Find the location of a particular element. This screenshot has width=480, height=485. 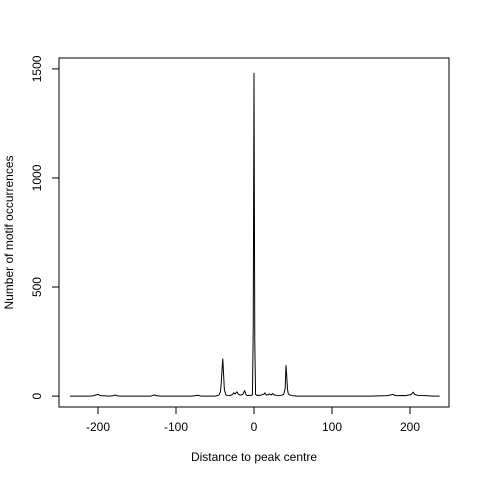

x-tick-label: 200 is located at coordinates (410, 427).